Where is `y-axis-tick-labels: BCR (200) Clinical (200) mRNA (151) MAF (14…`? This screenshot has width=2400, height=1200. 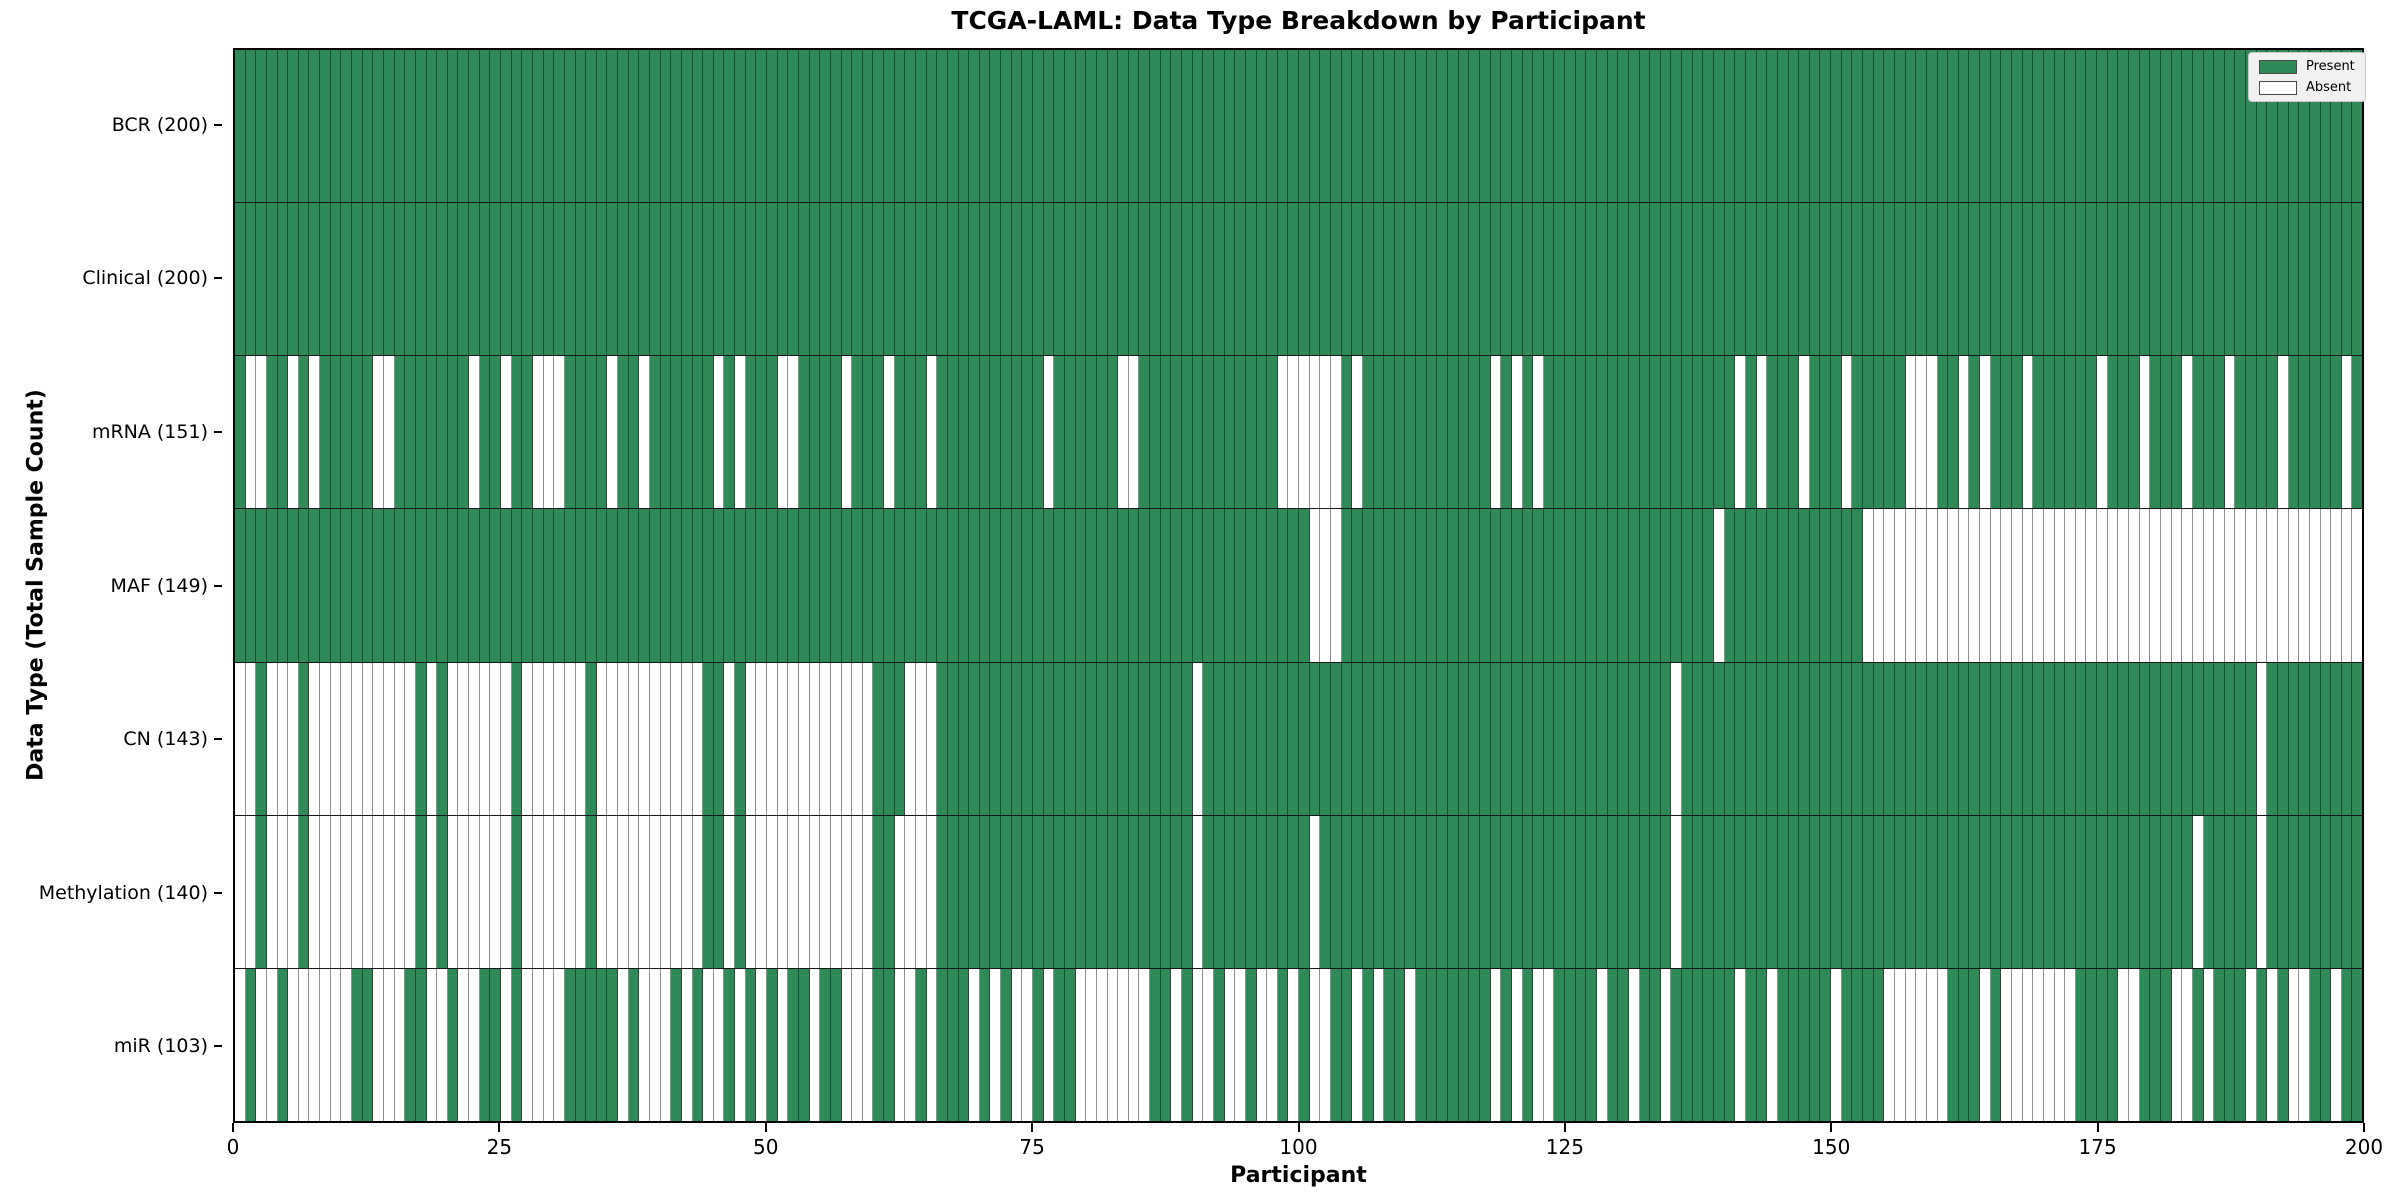 y-axis-tick-labels: BCR (200) Clinical (200) mRNA (151) MAF (14… is located at coordinates (111, 585).